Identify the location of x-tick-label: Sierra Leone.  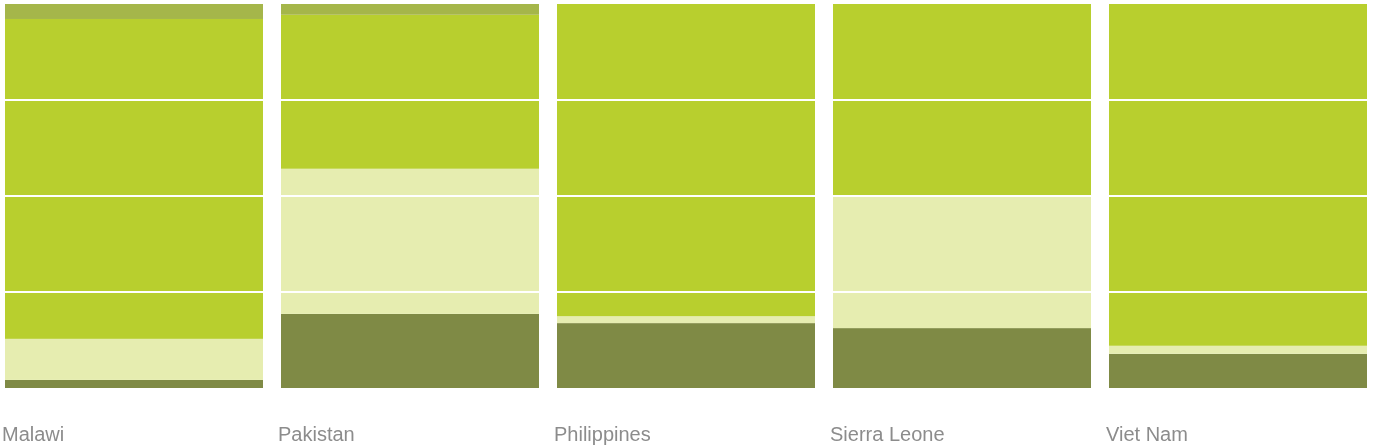
(887, 434).